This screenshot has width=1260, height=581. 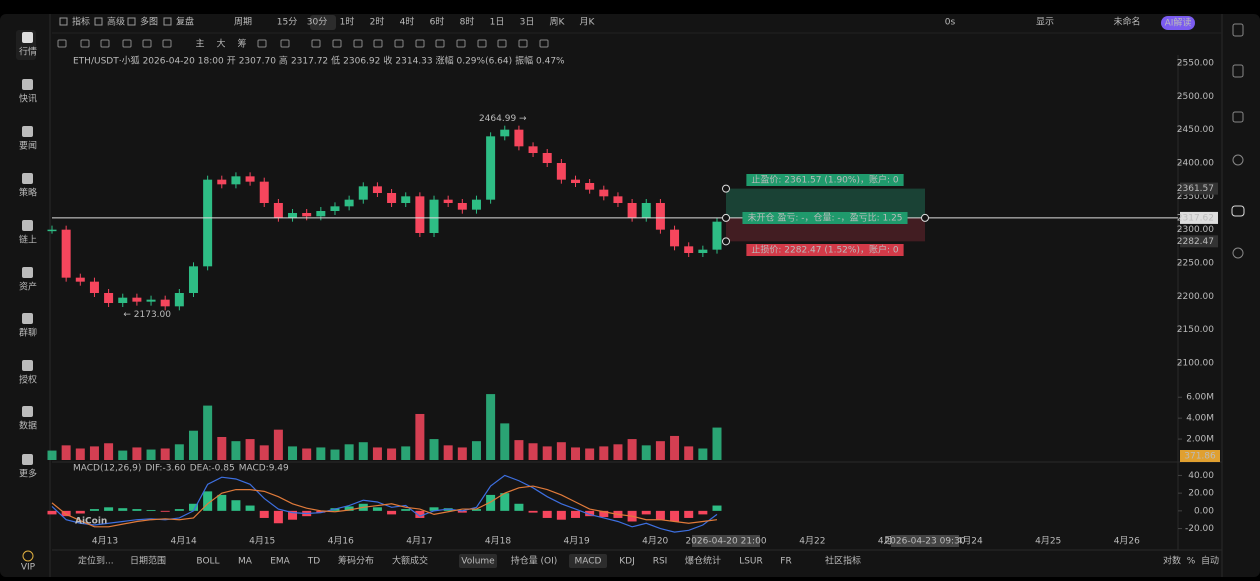 What do you see at coordinates (1191, 562) in the screenshot?
I see `axis-option: %` at bounding box center [1191, 562].